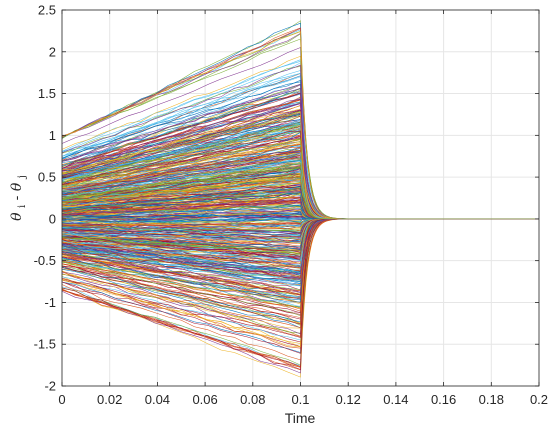  Describe the element at coordinates (50, 302) in the screenshot. I see `y-tick-label: -1` at that location.